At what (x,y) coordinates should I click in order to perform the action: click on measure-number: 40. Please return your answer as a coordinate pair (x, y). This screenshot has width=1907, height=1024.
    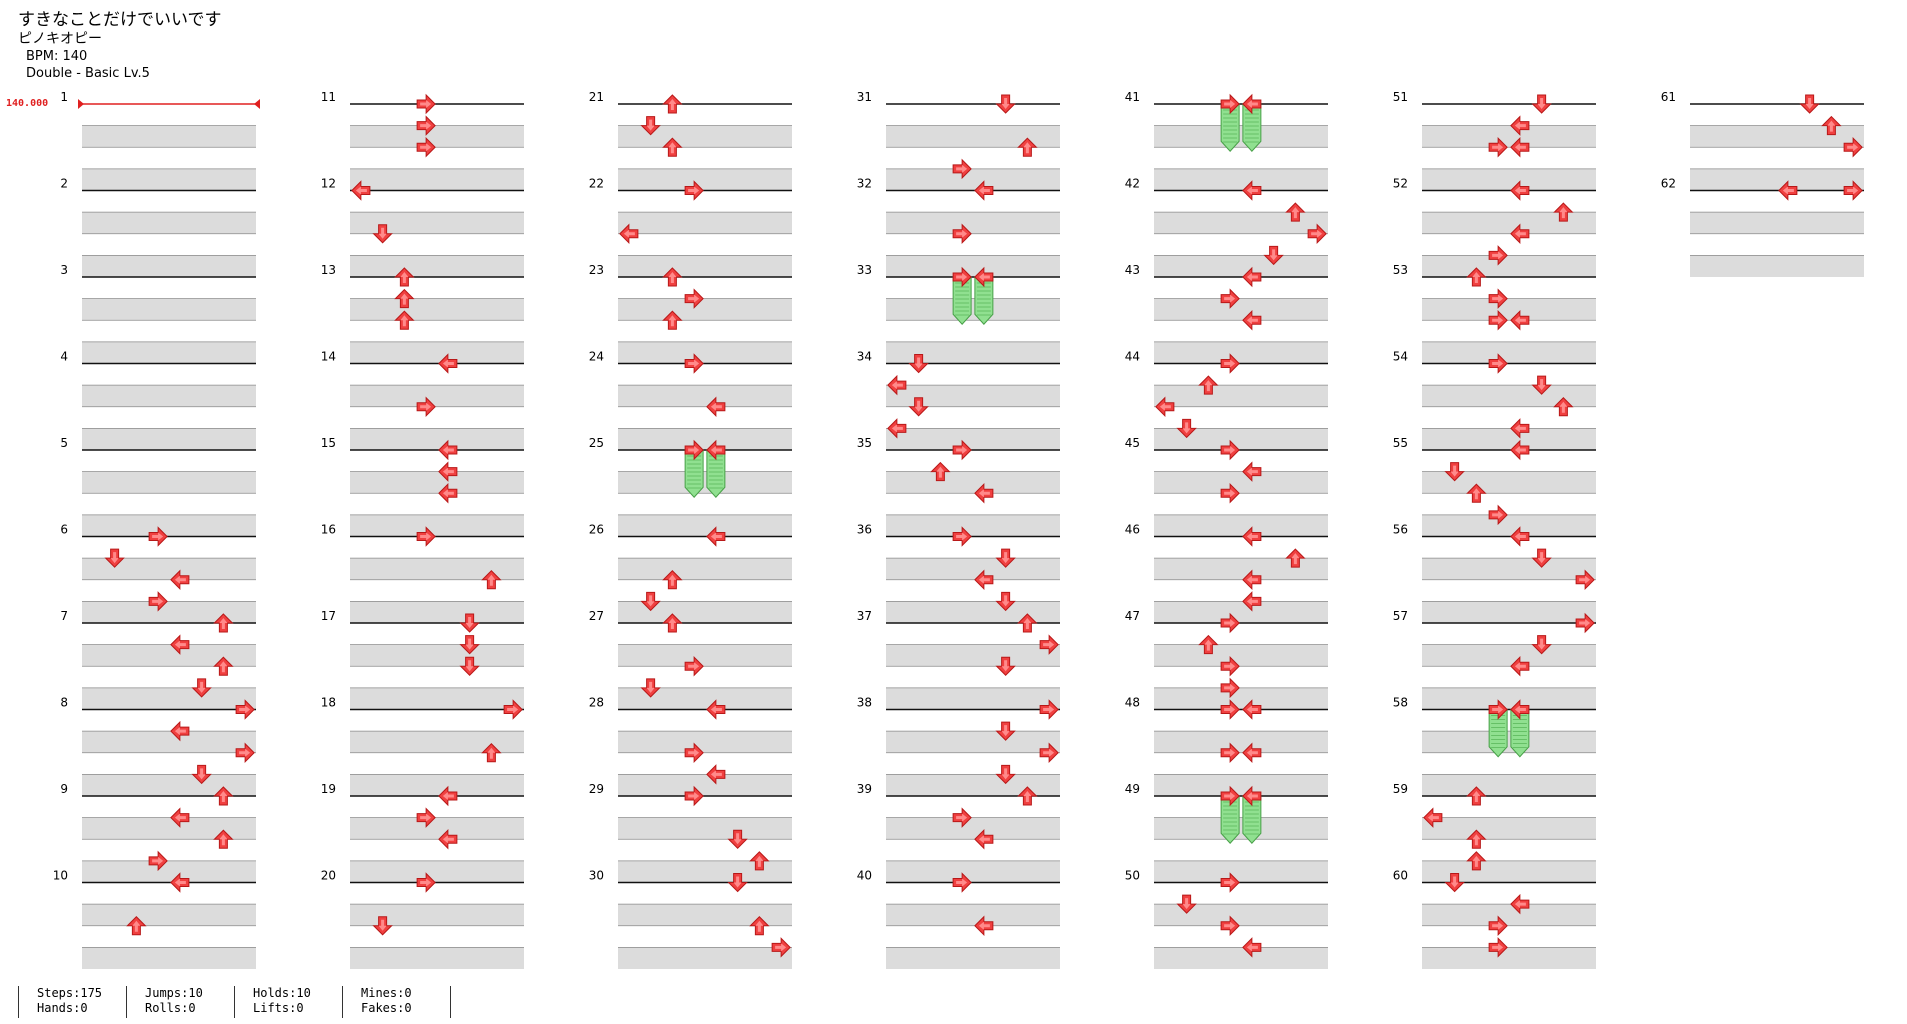
    Looking at the image, I should click on (864, 876).